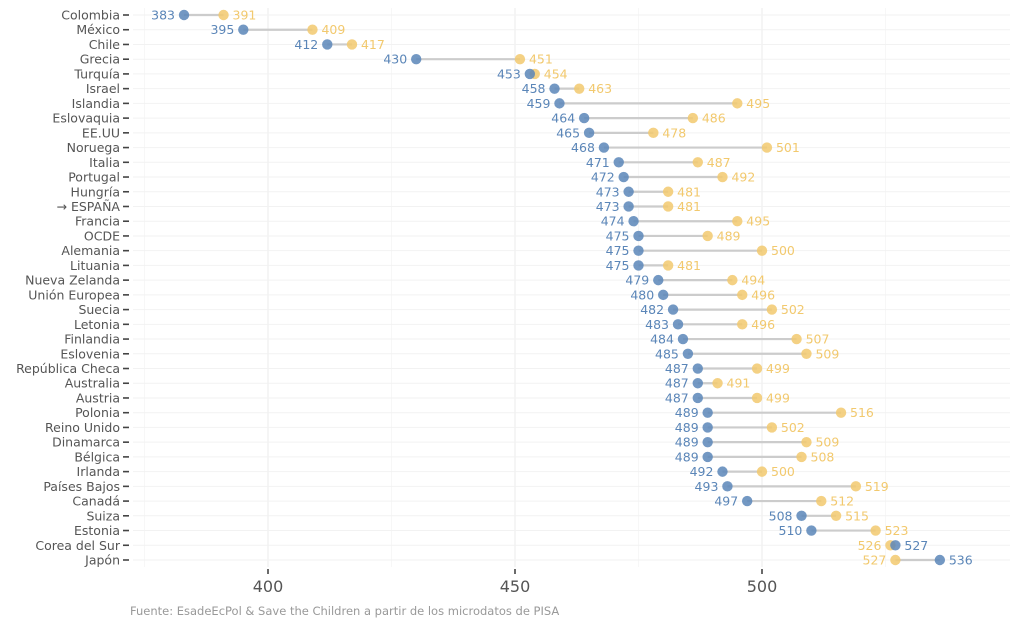  I want to click on dumbbell-row: 475 481, so click(653, 265).